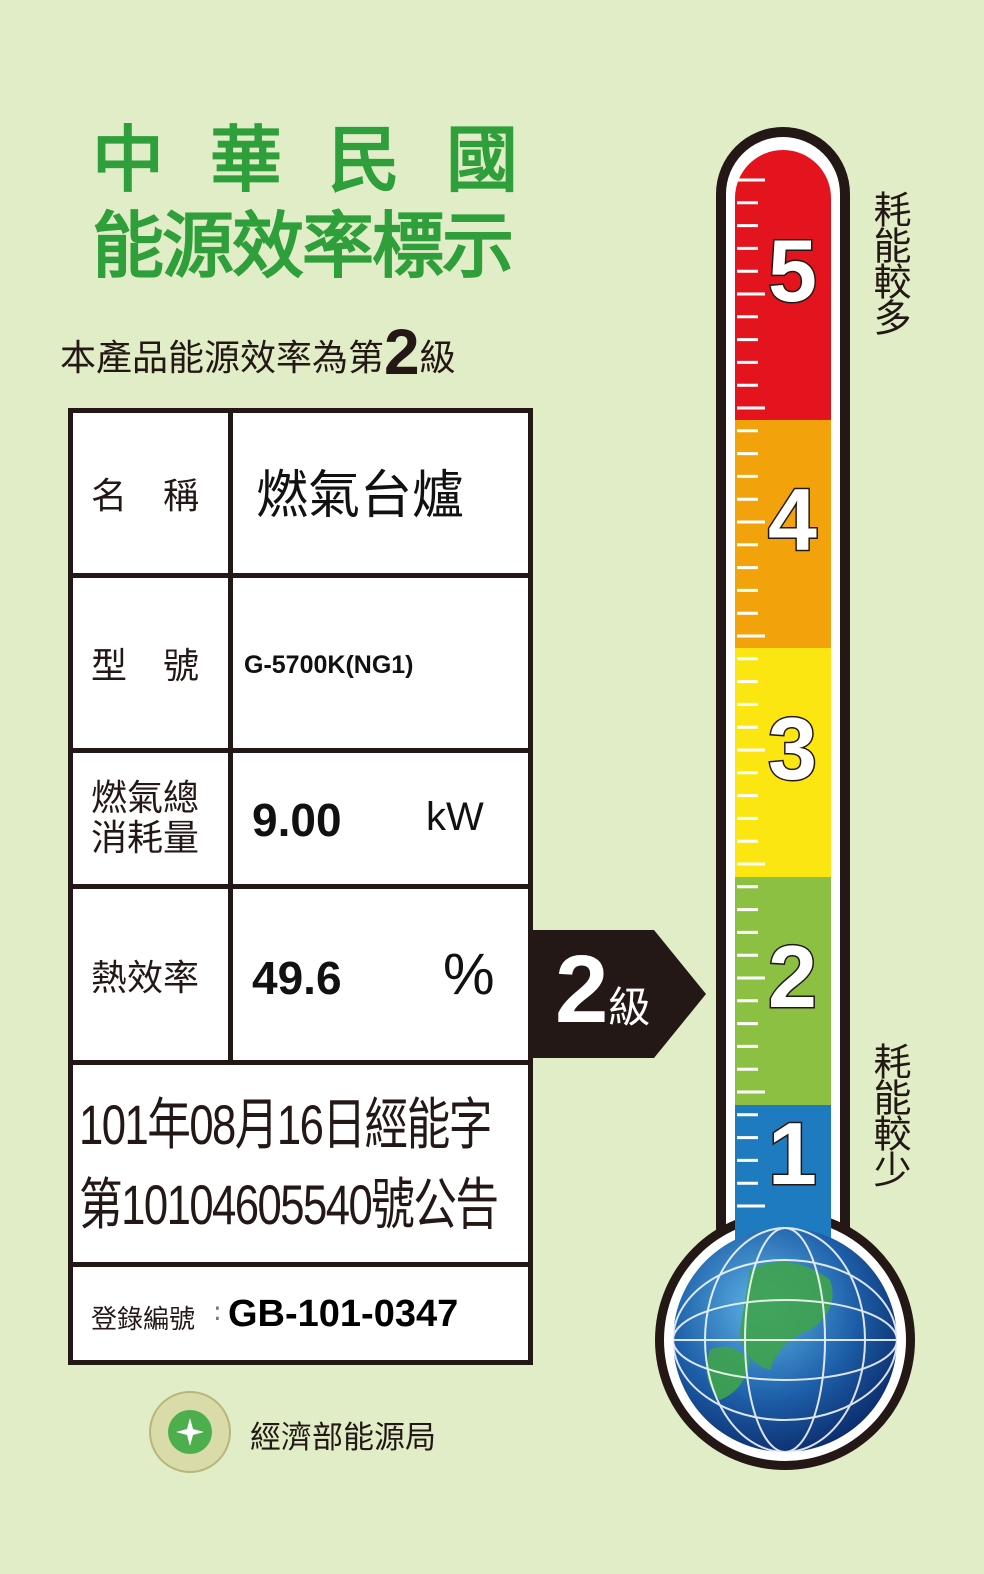 Image resolution: width=984 pixels, height=1574 pixels. I want to click on label-name: 名 稱, so click(153, 493).